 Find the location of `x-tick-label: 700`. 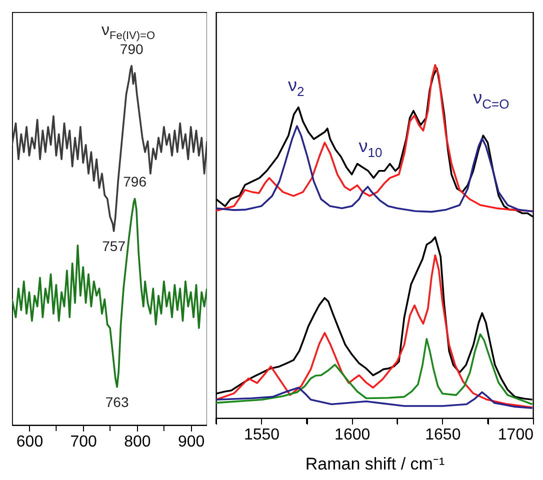

x-tick-label: 700 is located at coordinates (84, 442).